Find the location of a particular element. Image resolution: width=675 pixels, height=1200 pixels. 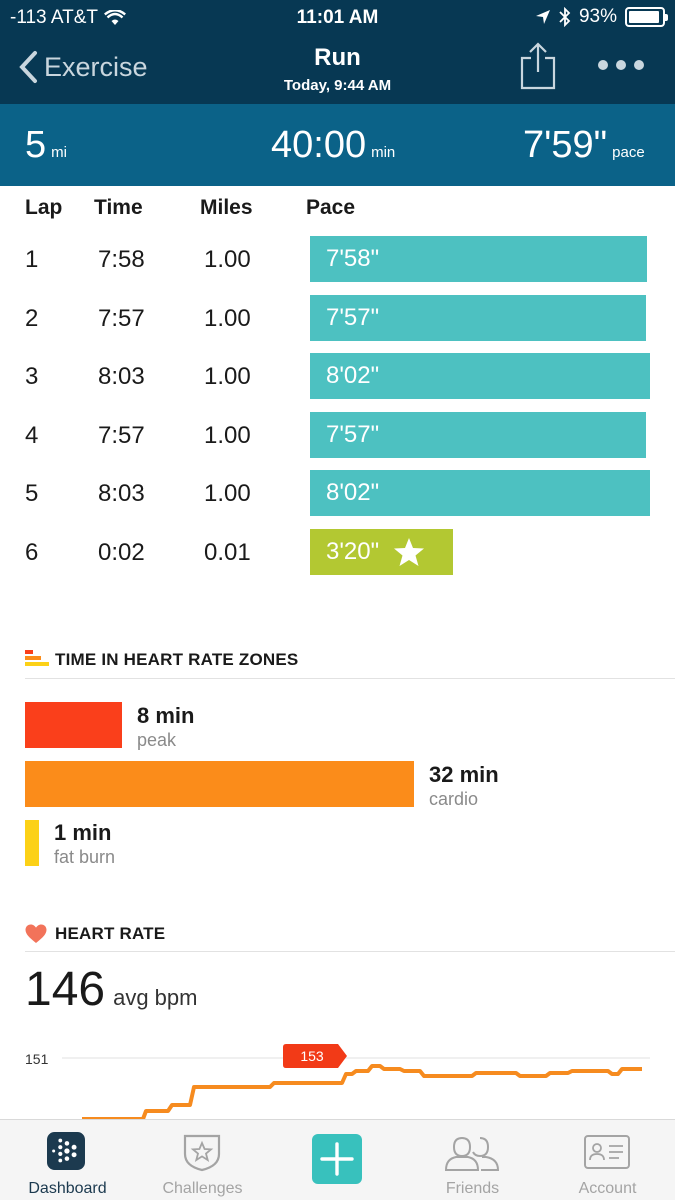

top-bar: -113 AT&T 11:01 AM 93% Exercise is located at coordinates (337, 52).